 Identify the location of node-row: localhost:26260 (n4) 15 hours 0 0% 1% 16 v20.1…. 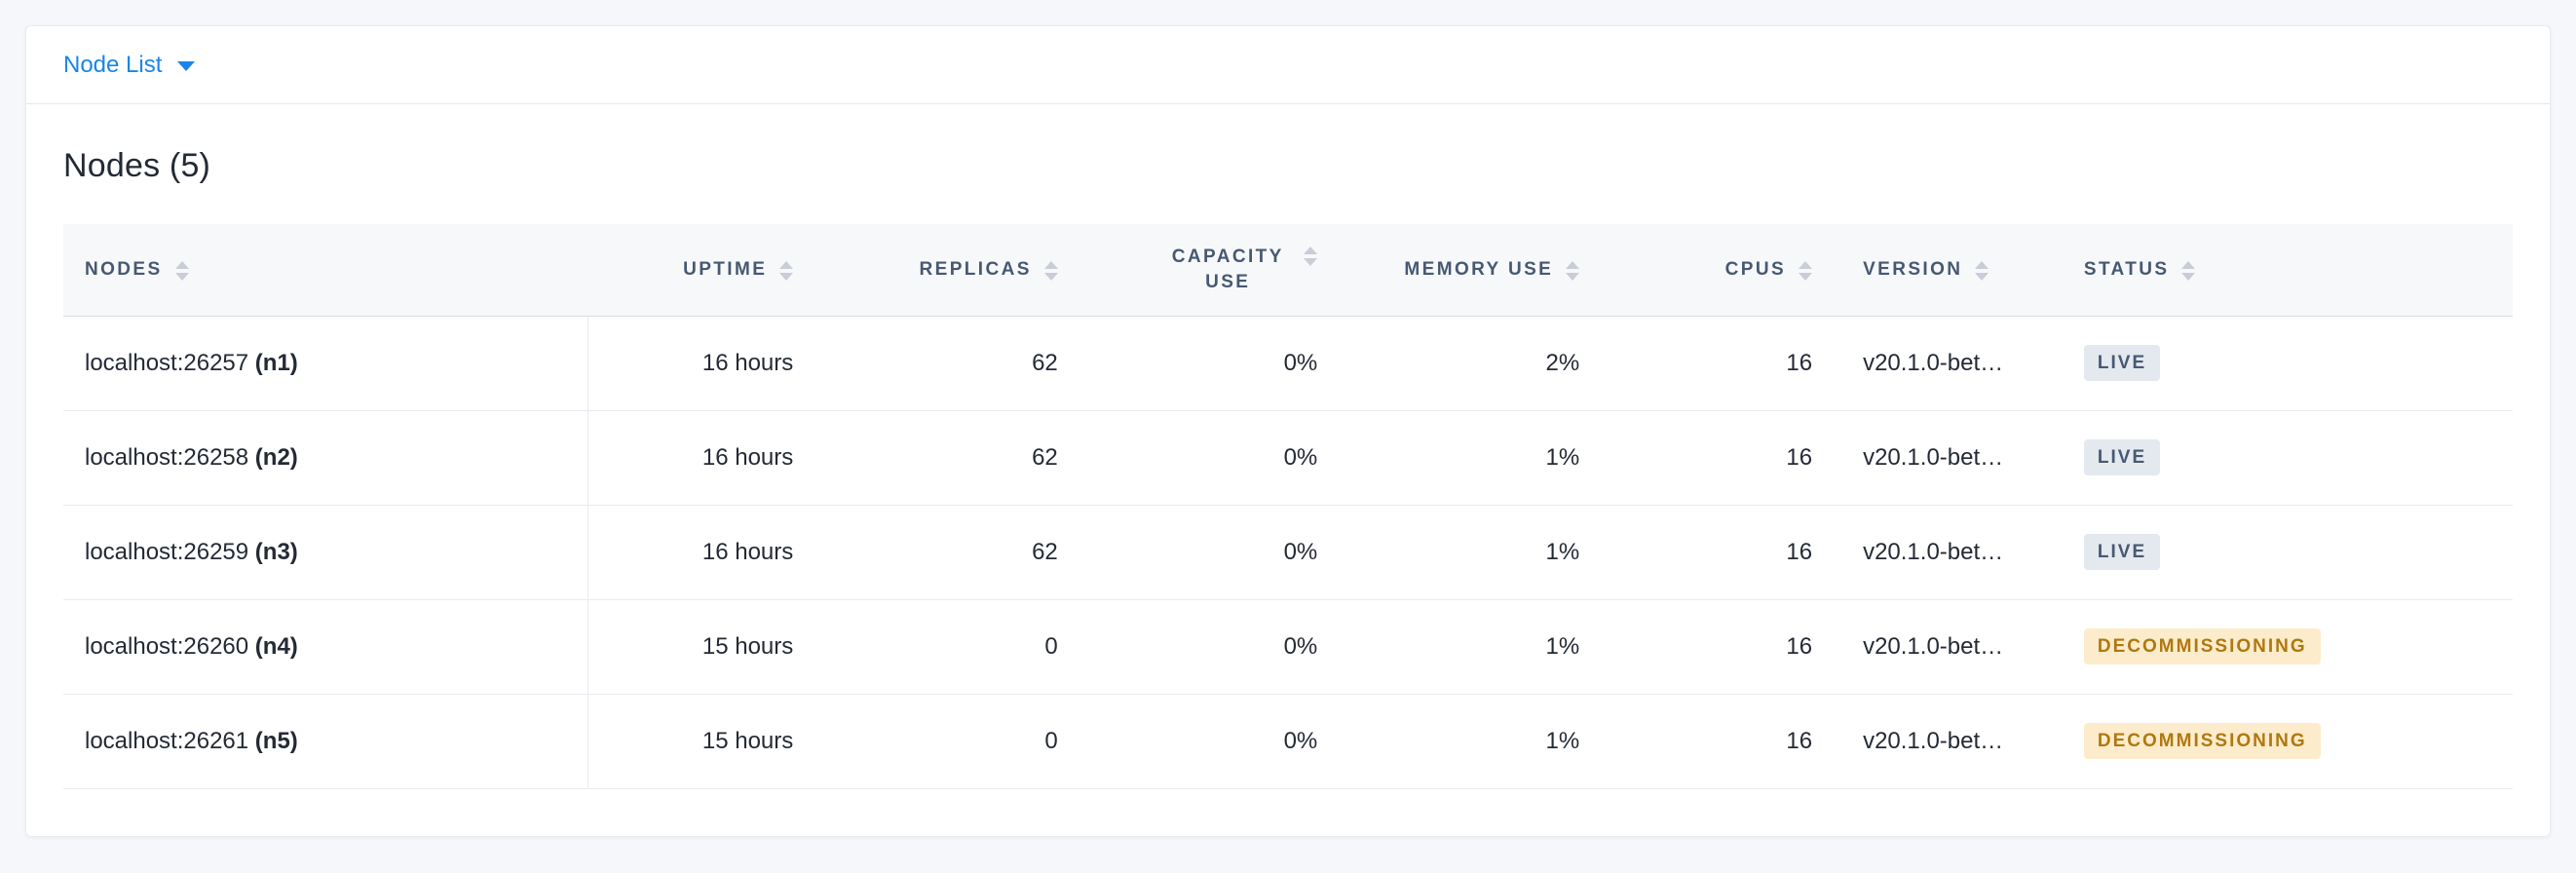
(1288, 647).